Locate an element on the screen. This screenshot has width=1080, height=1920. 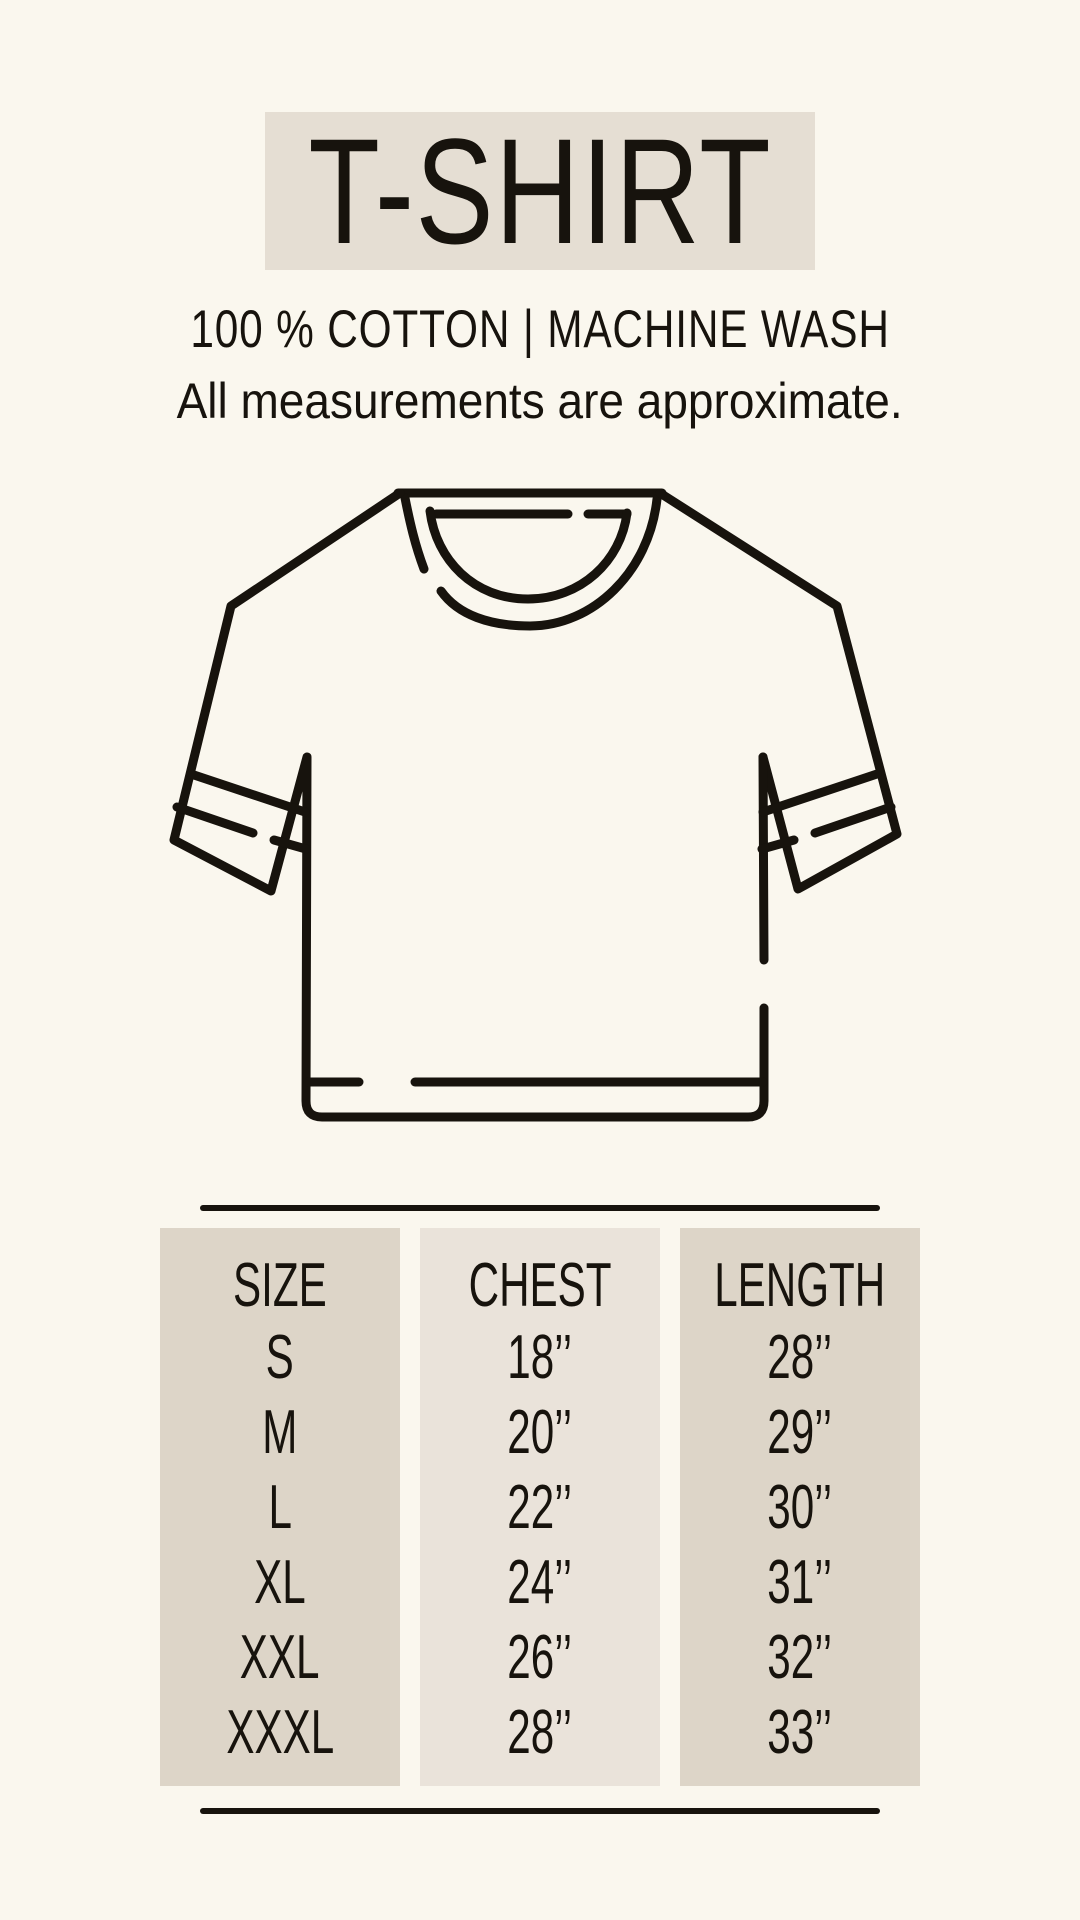
length-cell: 29’’ is located at coordinates (800, 1432).